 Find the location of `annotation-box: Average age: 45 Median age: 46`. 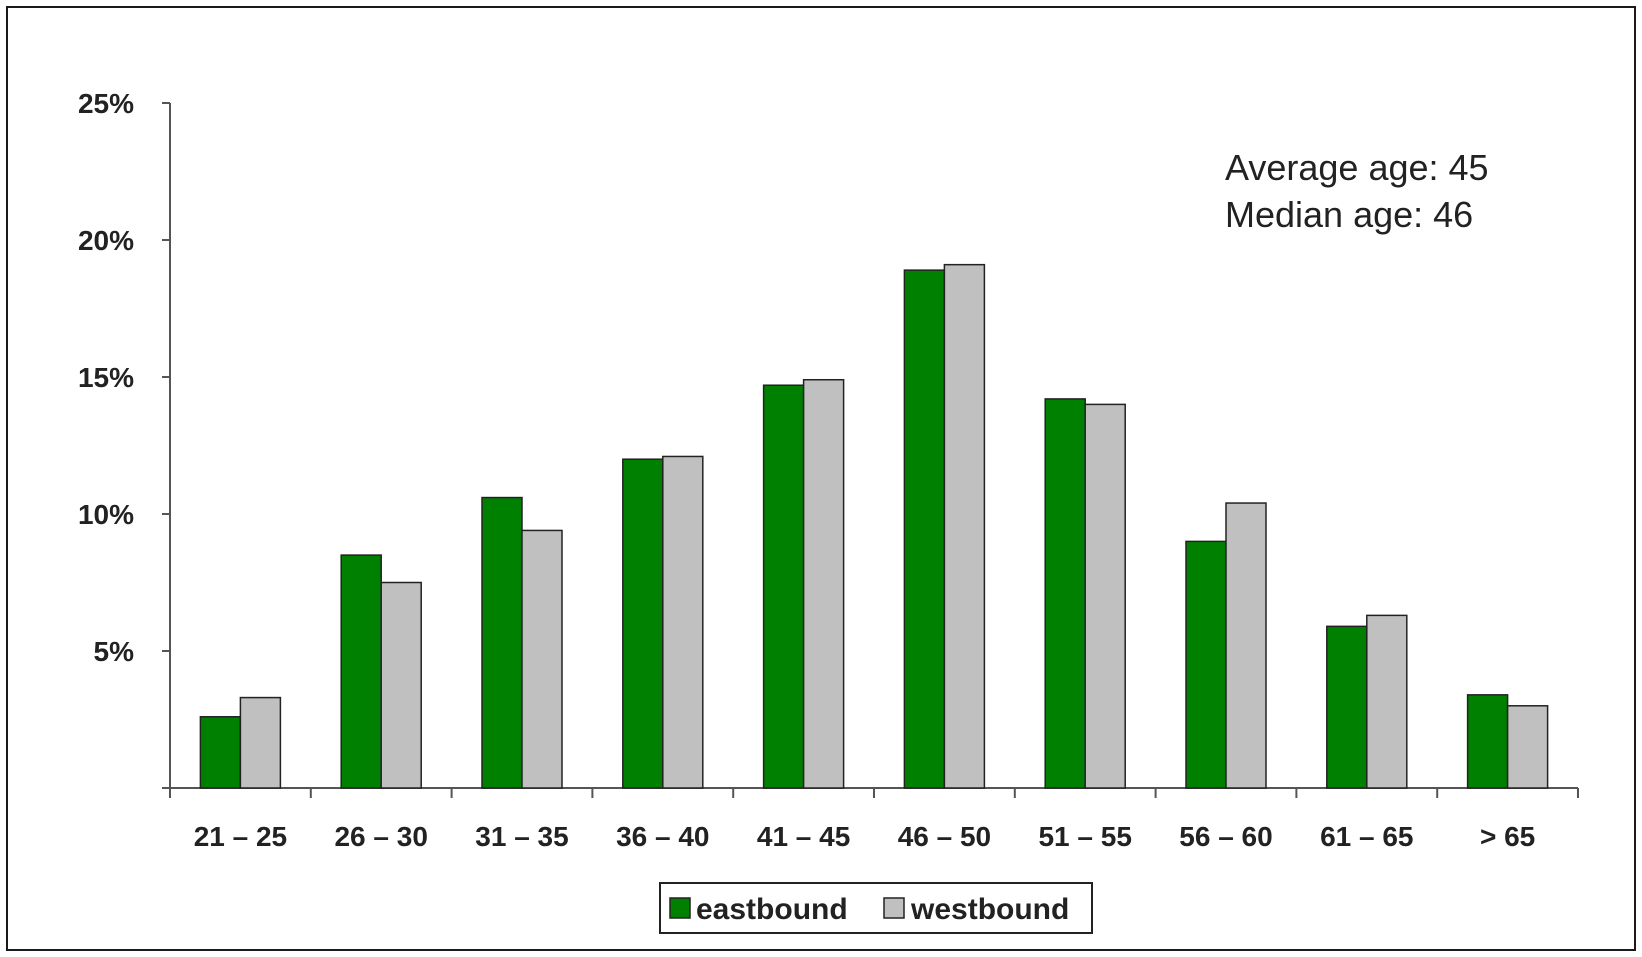

annotation-box: Average age: 45 Median age: 46 is located at coordinates (1357, 191).